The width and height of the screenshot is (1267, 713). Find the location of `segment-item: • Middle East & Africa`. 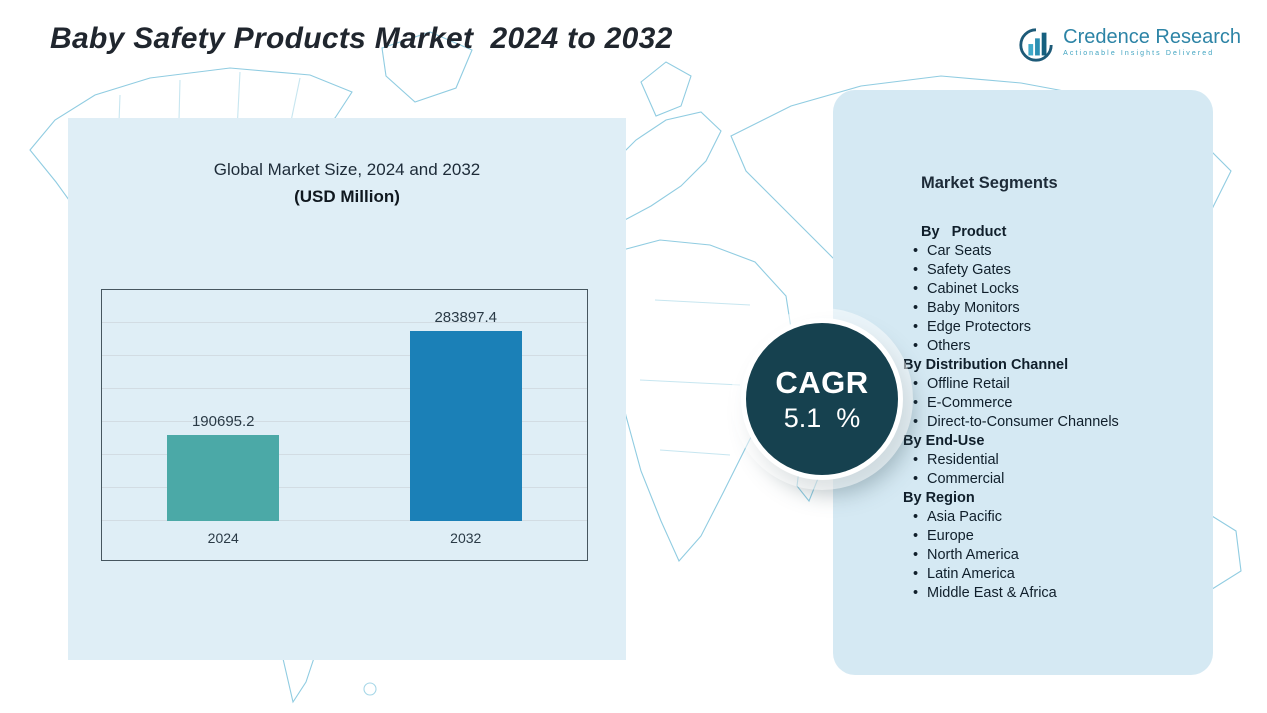

segment-item: • Middle East & Africa is located at coordinates (1045, 593).